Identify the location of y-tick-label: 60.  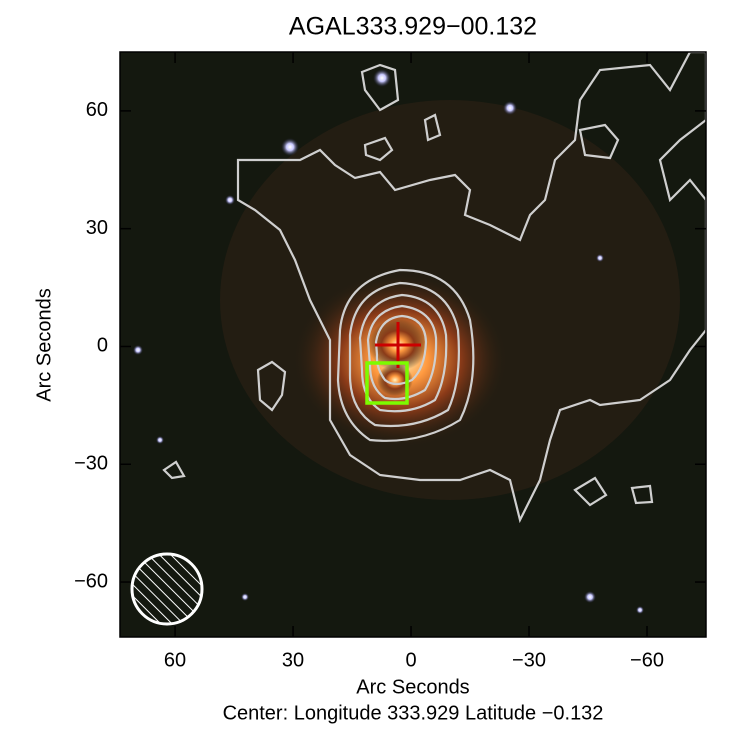
(97, 110).